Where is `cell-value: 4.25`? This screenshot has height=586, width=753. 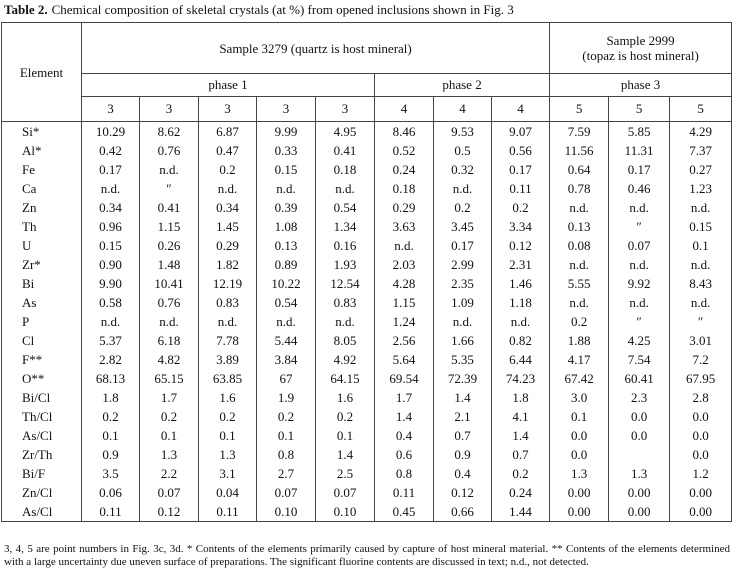 cell-value: 4.25 is located at coordinates (639, 340).